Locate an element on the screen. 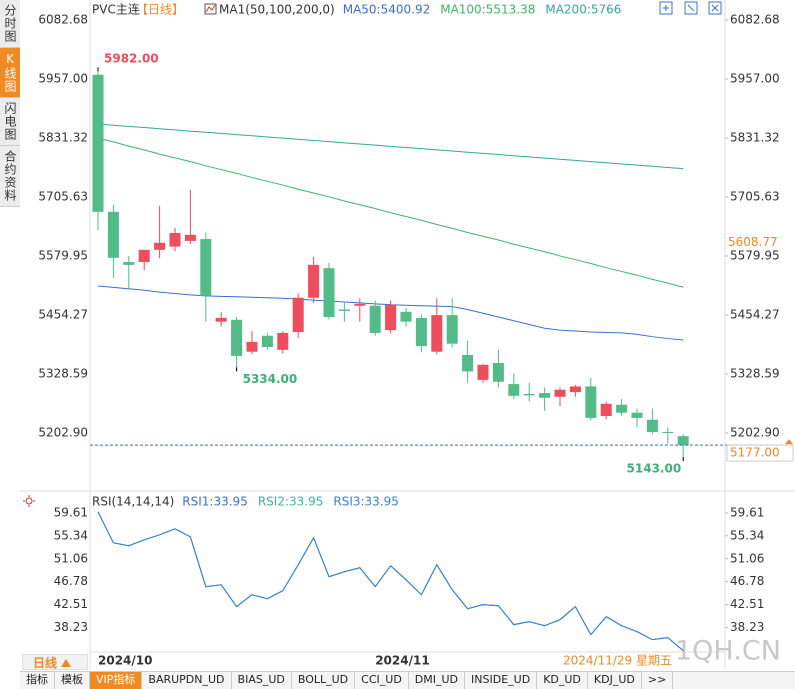  y-tick-label: 38.23 is located at coordinates (71, 627).